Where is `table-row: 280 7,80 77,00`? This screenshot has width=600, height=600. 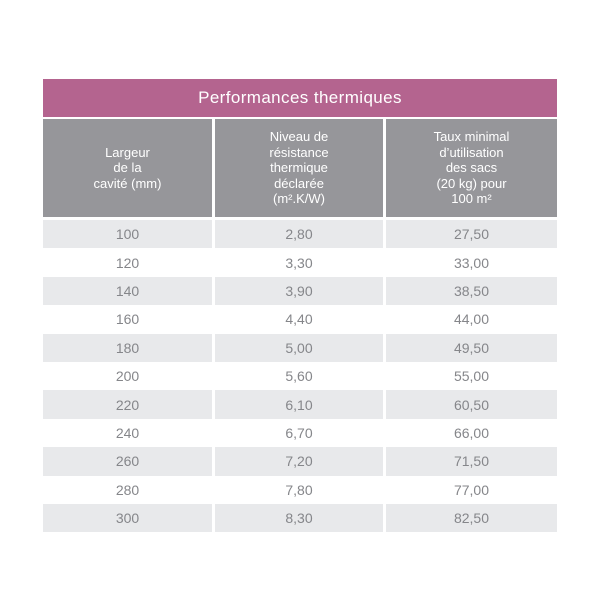
table-row: 280 7,80 77,00 is located at coordinates (300, 489).